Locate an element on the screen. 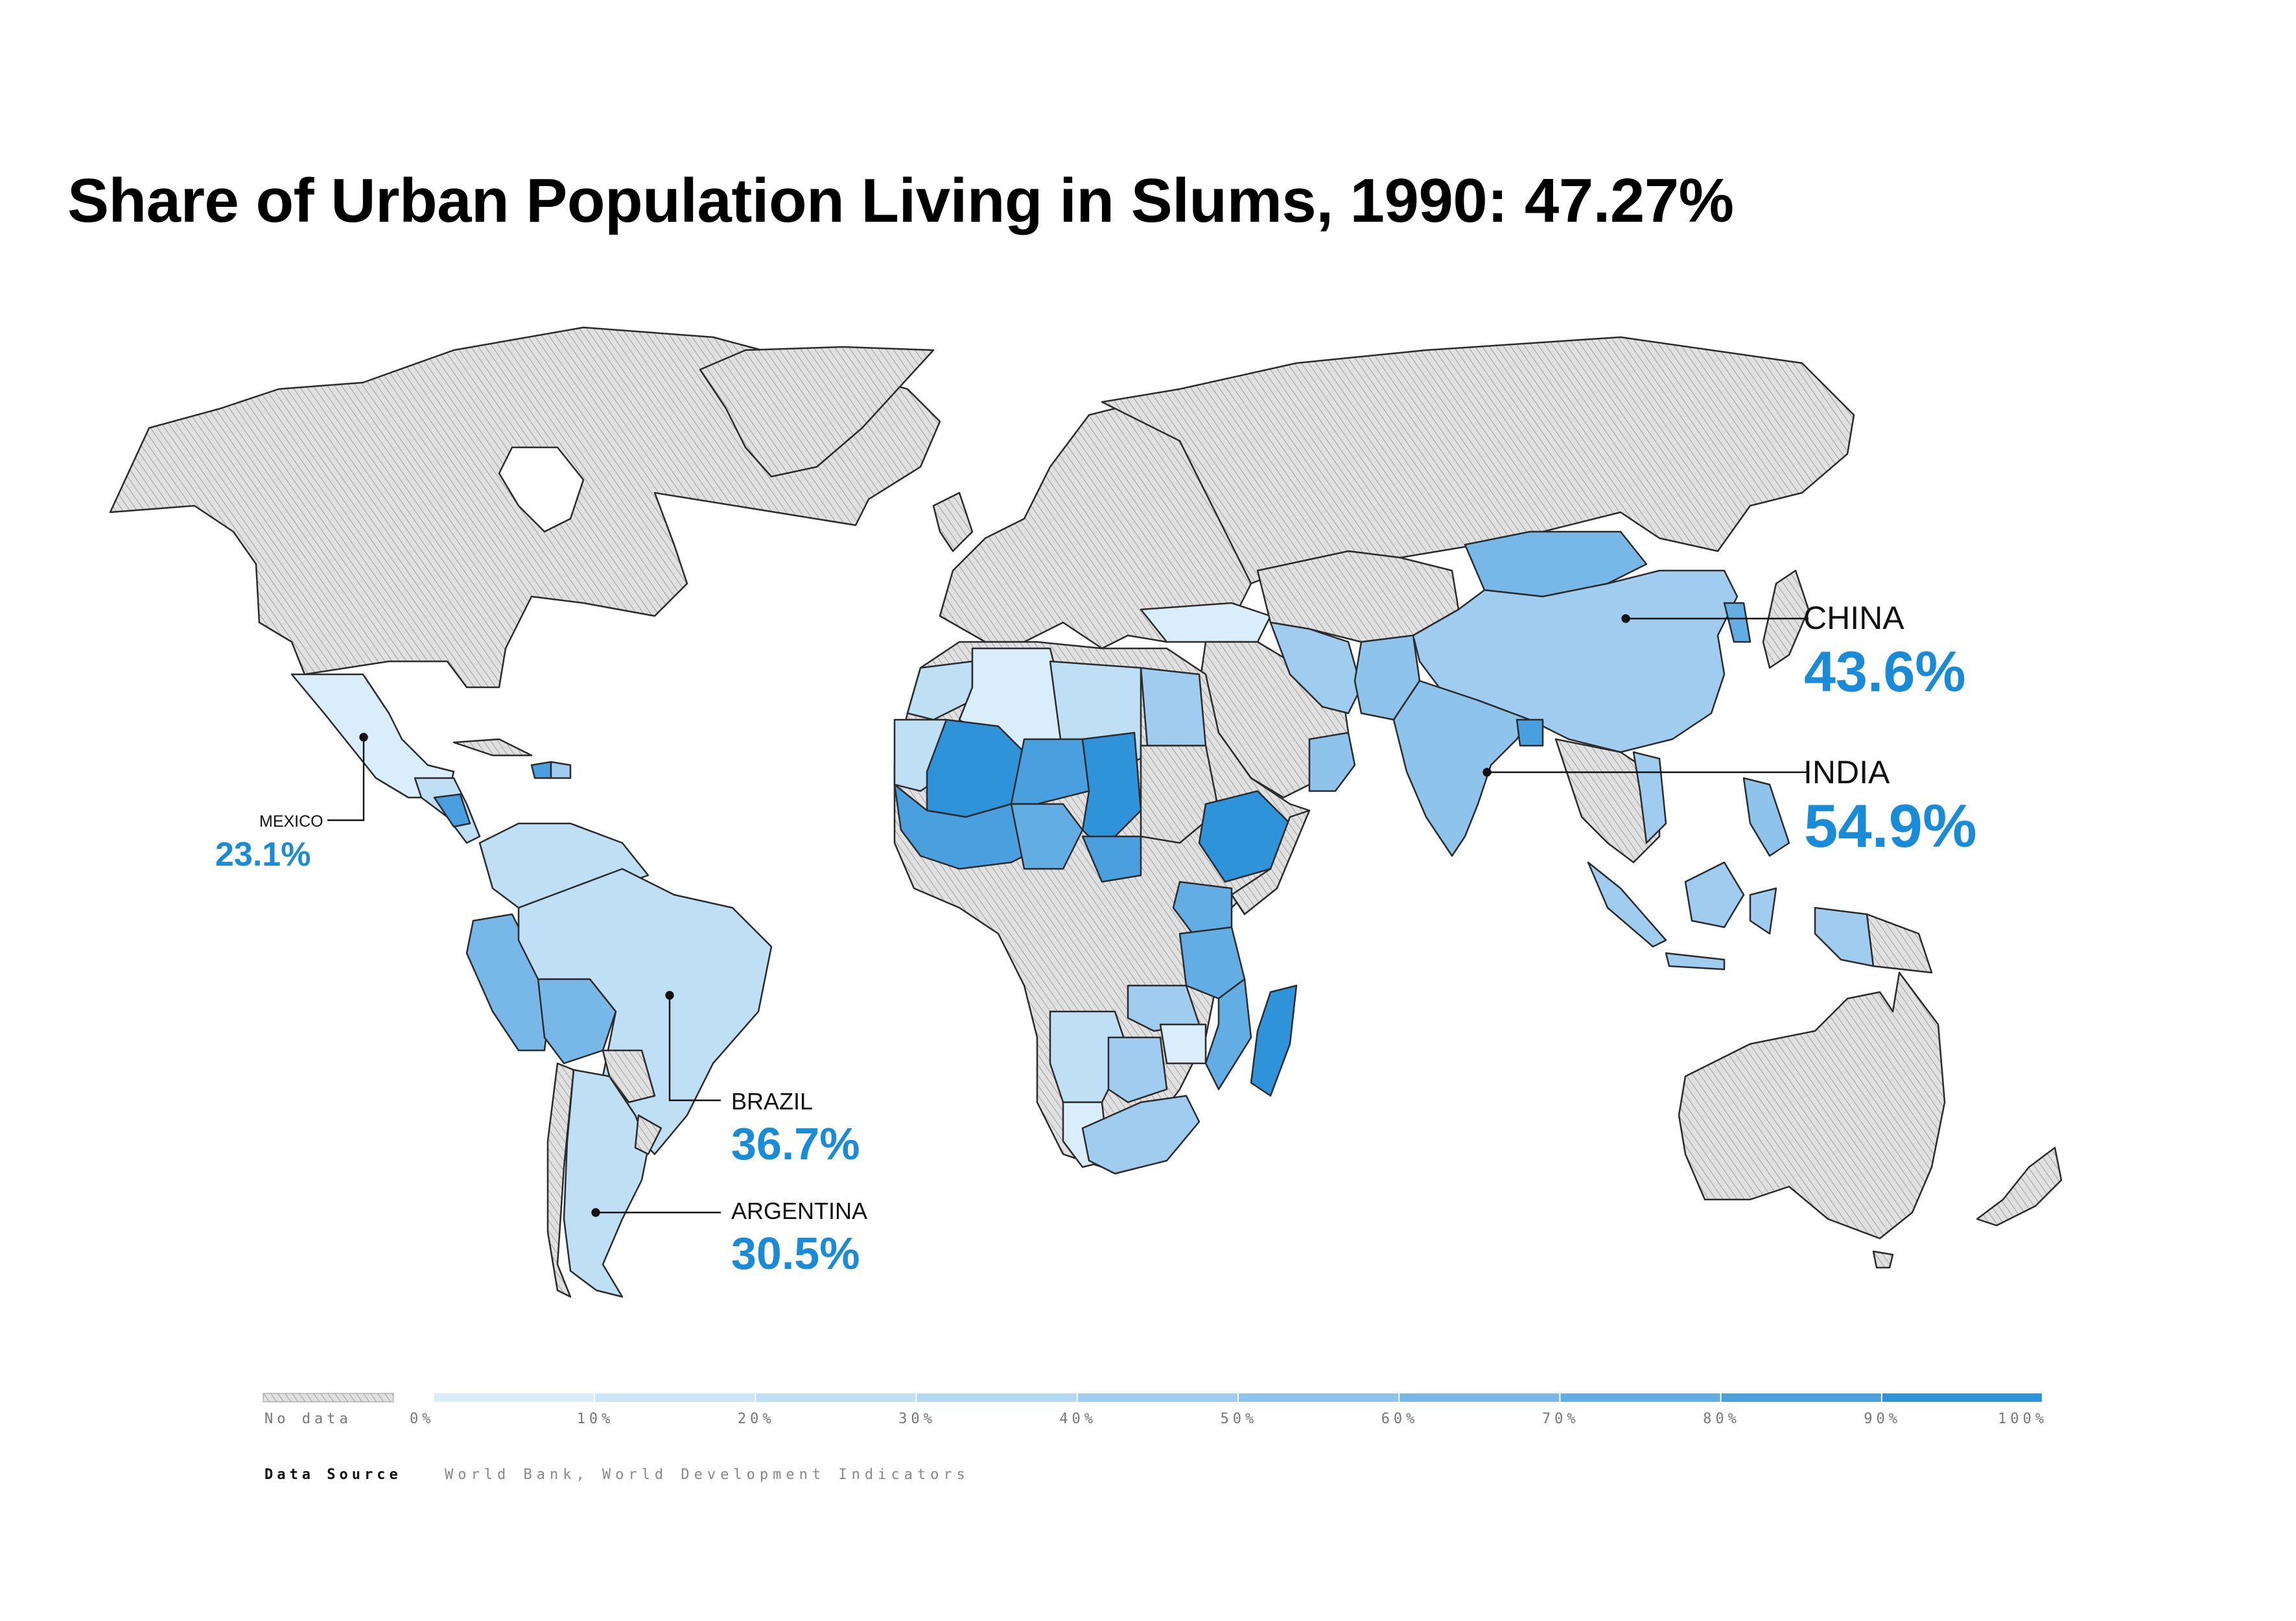 The height and width of the screenshot is (1621, 2296). southeast-asia-region is located at coordinates (1607, 801).